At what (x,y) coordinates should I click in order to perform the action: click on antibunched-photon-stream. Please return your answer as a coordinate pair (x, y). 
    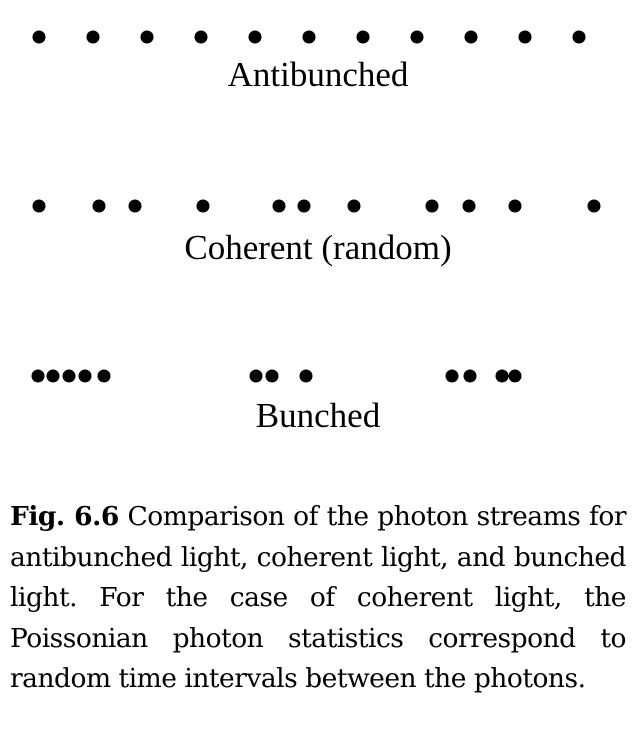
    Looking at the image, I should click on (309, 37).